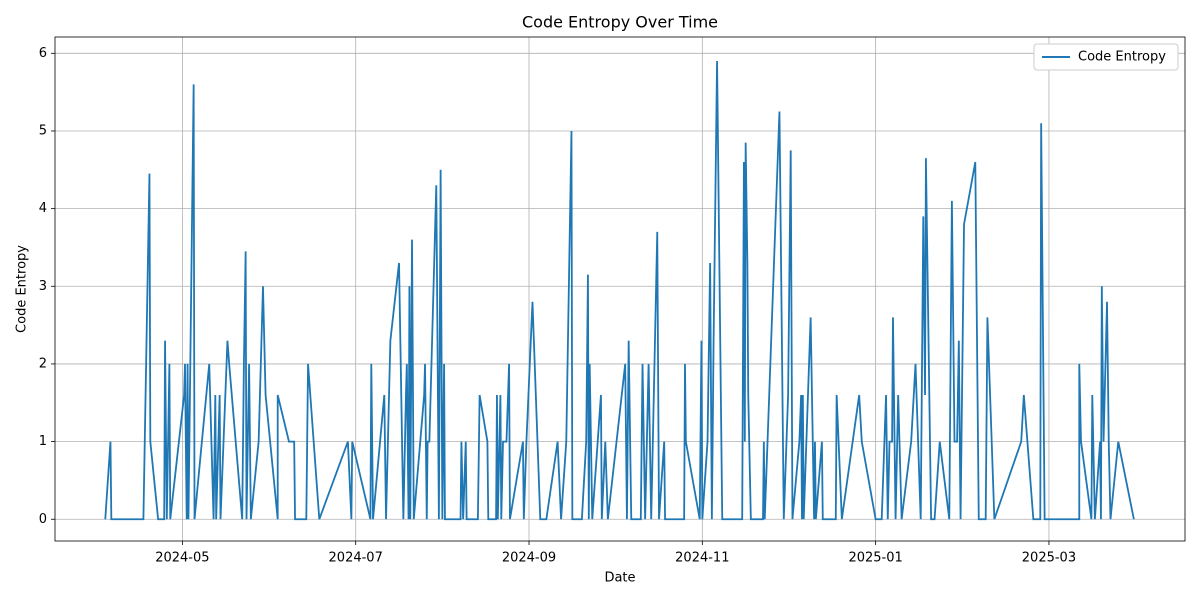 This screenshot has height=604, width=1200. Describe the element at coordinates (43, 53) in the screenshot. I see `y-tick-label: 6` at that location.